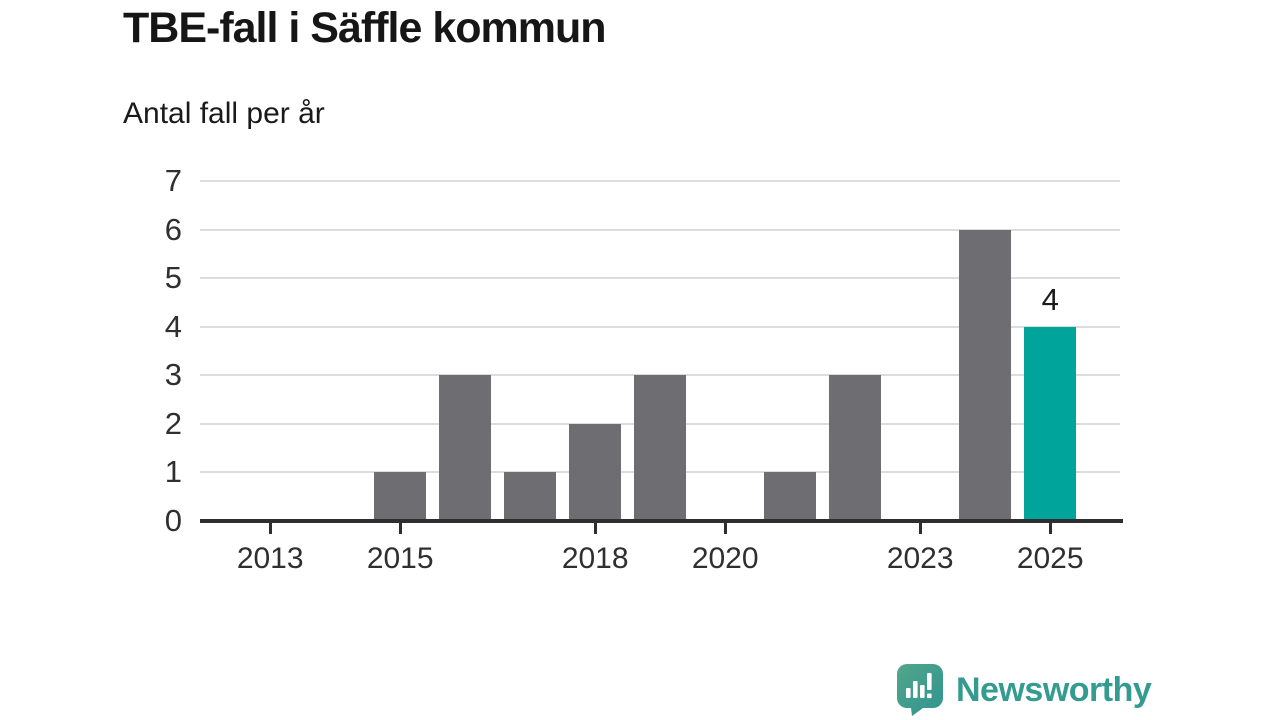  What do you see at coordinates (400, 496) in the screenshot?
I see `bar-2015` at bounding box center [400, 496].